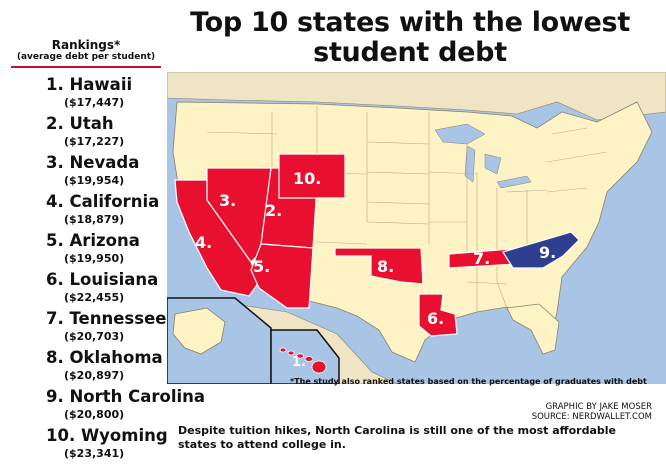 The width and height of the screenshot is (666, 469). Describe the element at coordinates (80, 123) in the screenshot. I see `ranking-state: 2. Utah` at that location.